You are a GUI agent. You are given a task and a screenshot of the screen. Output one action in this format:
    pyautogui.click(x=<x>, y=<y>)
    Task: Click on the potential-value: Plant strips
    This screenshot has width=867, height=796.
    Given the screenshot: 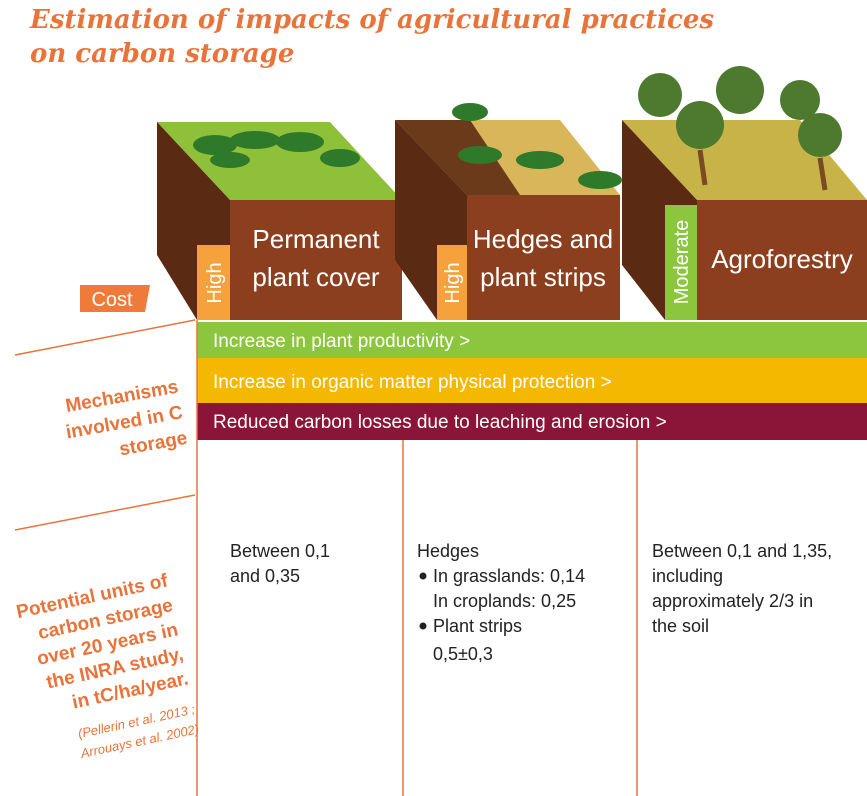 What is the action you would take?
    pyautogui.click(x=477, y=626)
    